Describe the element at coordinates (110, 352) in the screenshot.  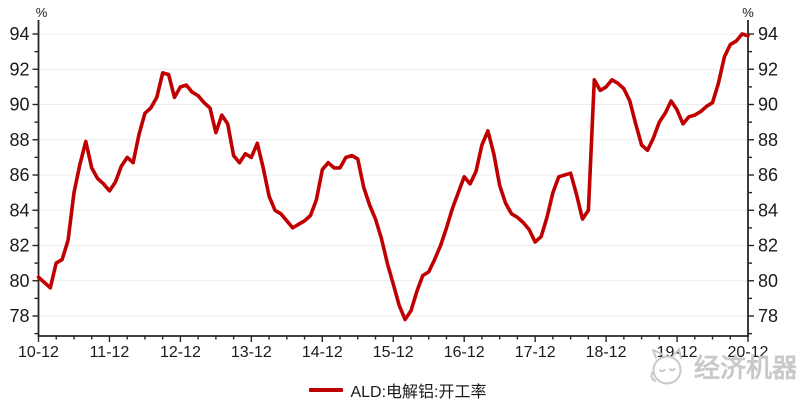
I see `x-axis-label: 11-12` at that location.